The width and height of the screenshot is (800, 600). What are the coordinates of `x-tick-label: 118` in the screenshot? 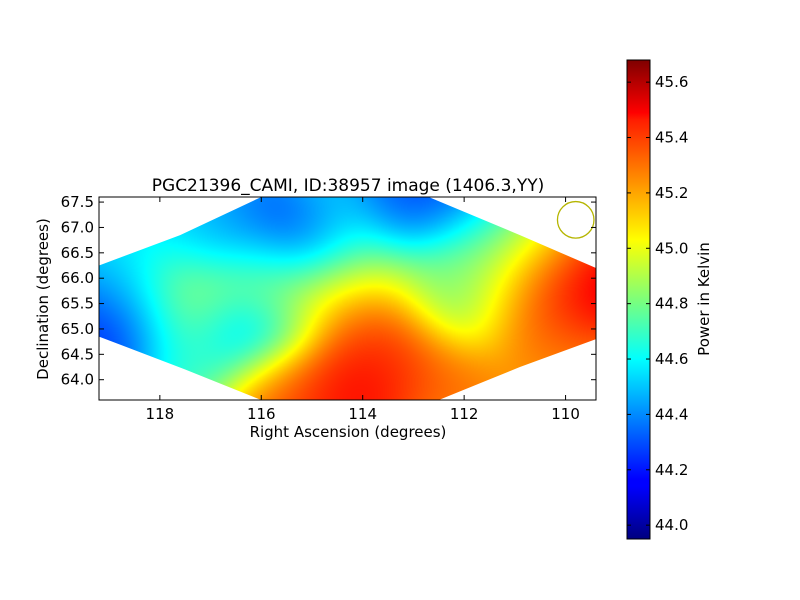 It's located at (160, 414).